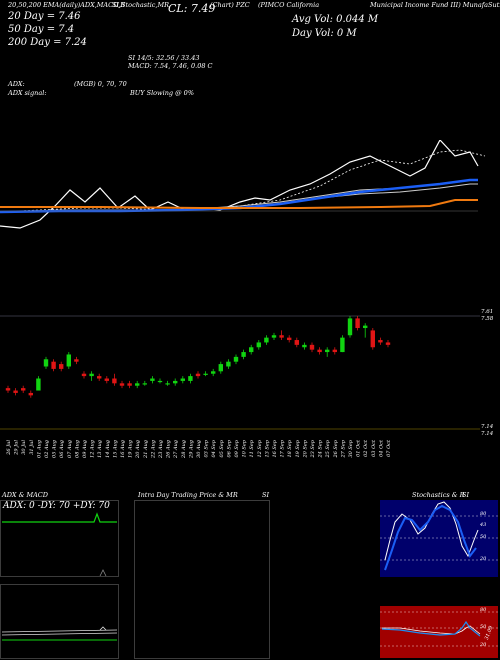  What do you see at coordinates (59, 621) in the screenshot?
I see `macd-panel-frame` at bounding box center [59, 621].